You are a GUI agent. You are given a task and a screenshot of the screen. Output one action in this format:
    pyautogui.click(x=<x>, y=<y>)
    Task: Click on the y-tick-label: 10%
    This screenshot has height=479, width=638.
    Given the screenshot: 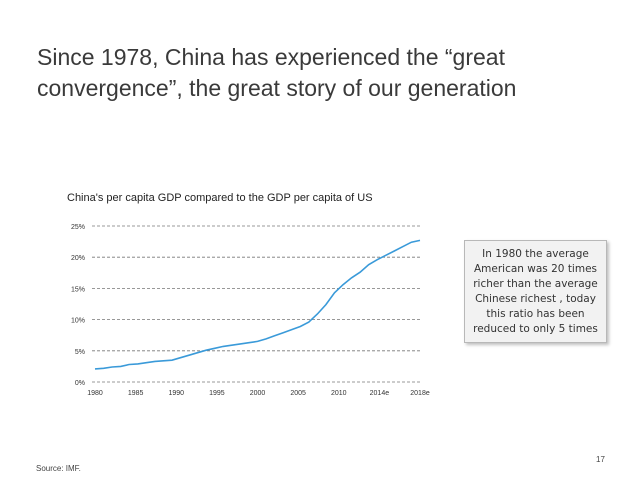 What is the action you would take?
    pyautogui.click(x=78, y=321)
    